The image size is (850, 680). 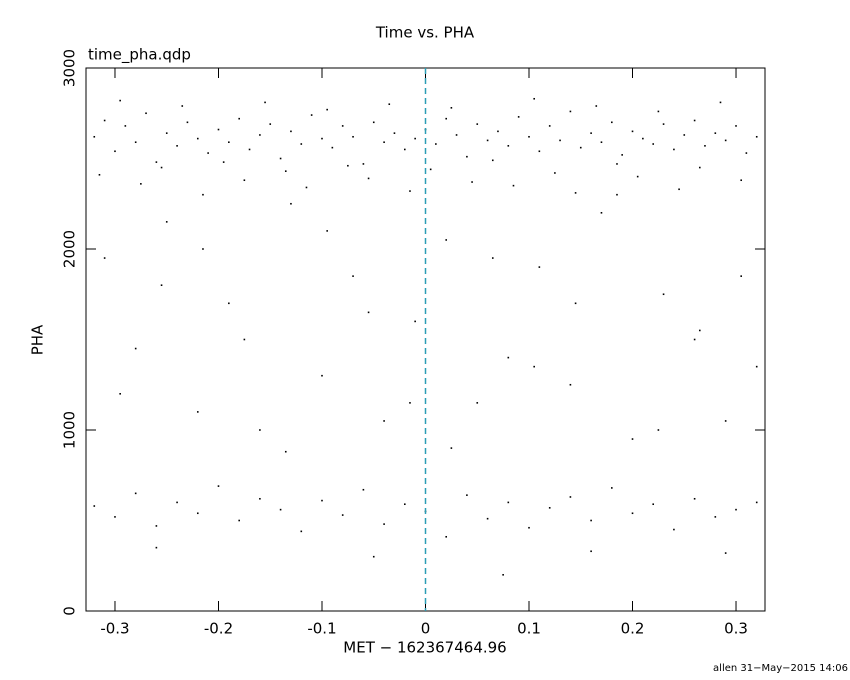 I want to click on chart-title: Time vs. PHA, so click(x=425, y=33).